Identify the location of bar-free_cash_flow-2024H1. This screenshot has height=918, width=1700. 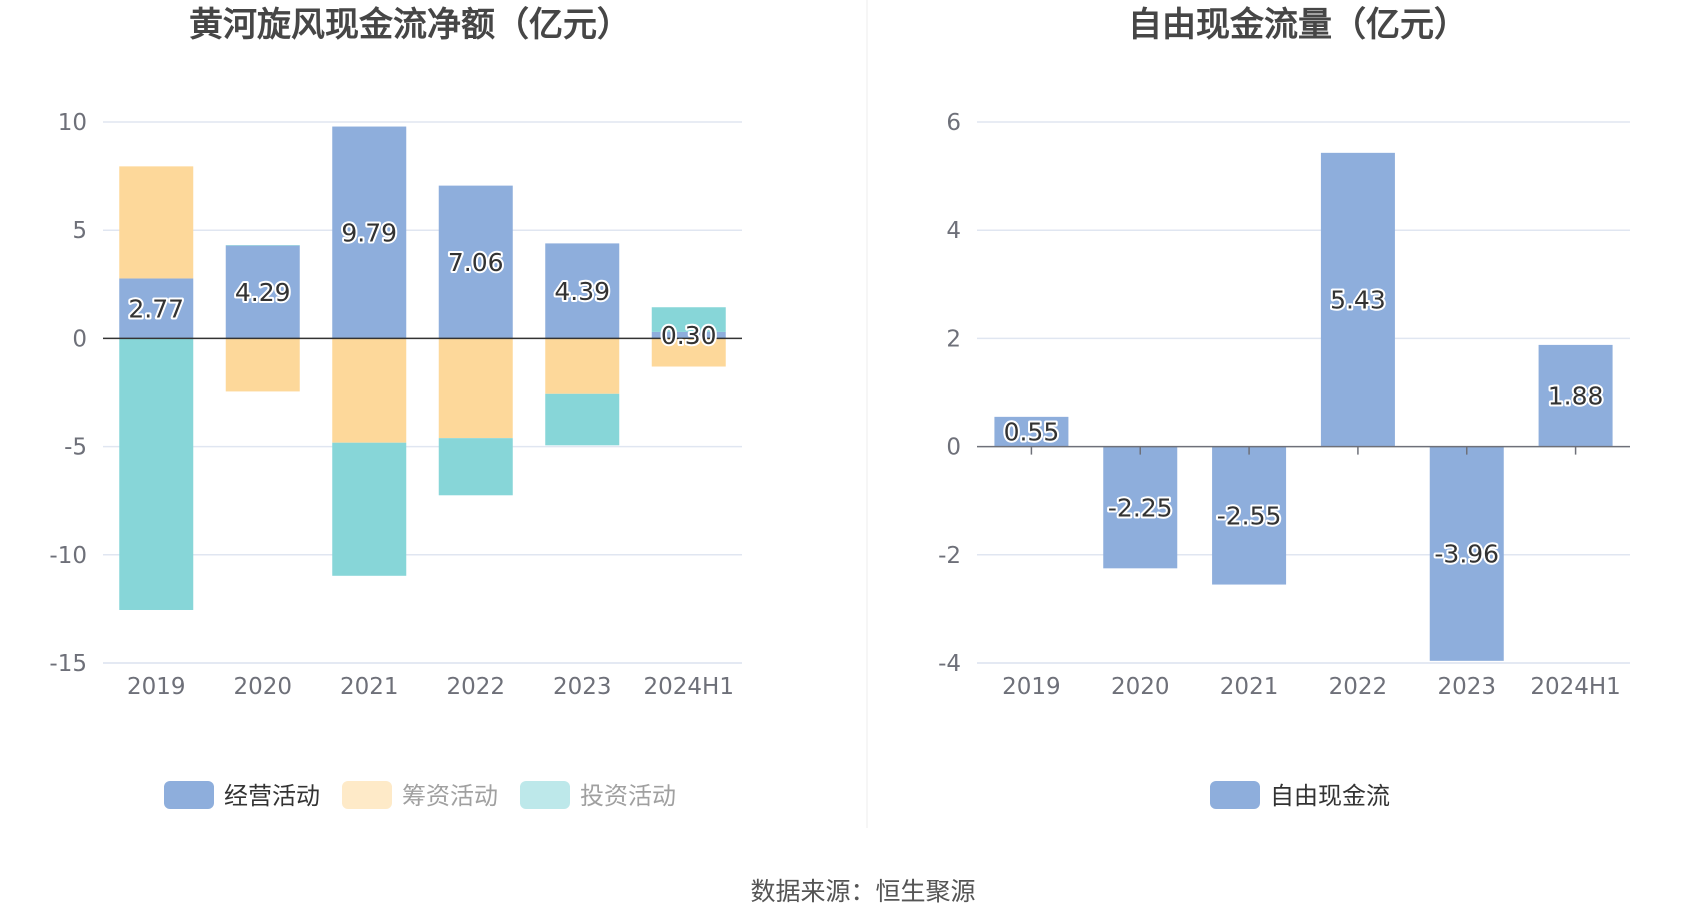
(1575, 395).